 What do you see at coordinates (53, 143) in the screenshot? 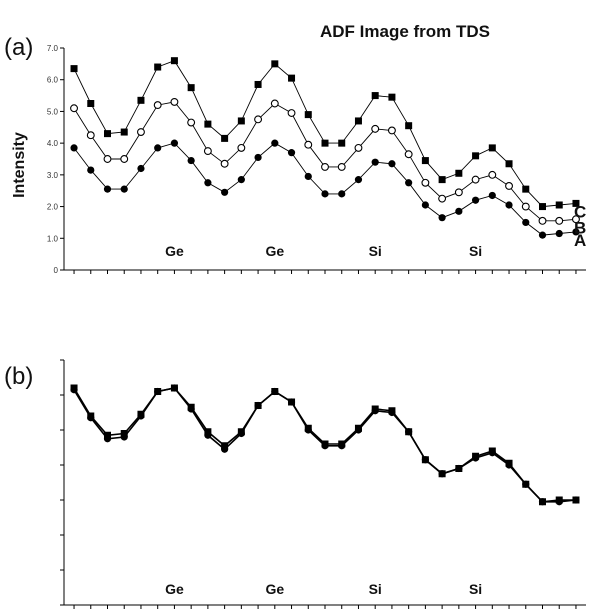
I see `y-tick-label: 4.0` at bounding box center [53, 143].